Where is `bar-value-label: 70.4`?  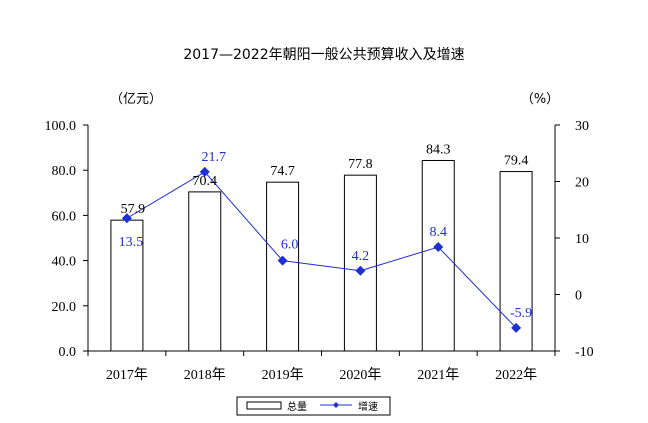
bar-value-label: 70.4 is located at coordinates (205, 181).